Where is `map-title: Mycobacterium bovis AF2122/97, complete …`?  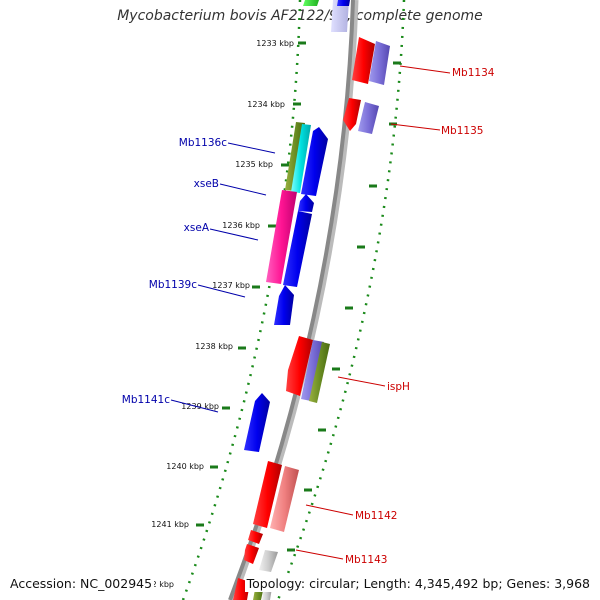 map-title: Mycobacterium bovis AF2122/97, complete … is located at coordinates (300, 16).